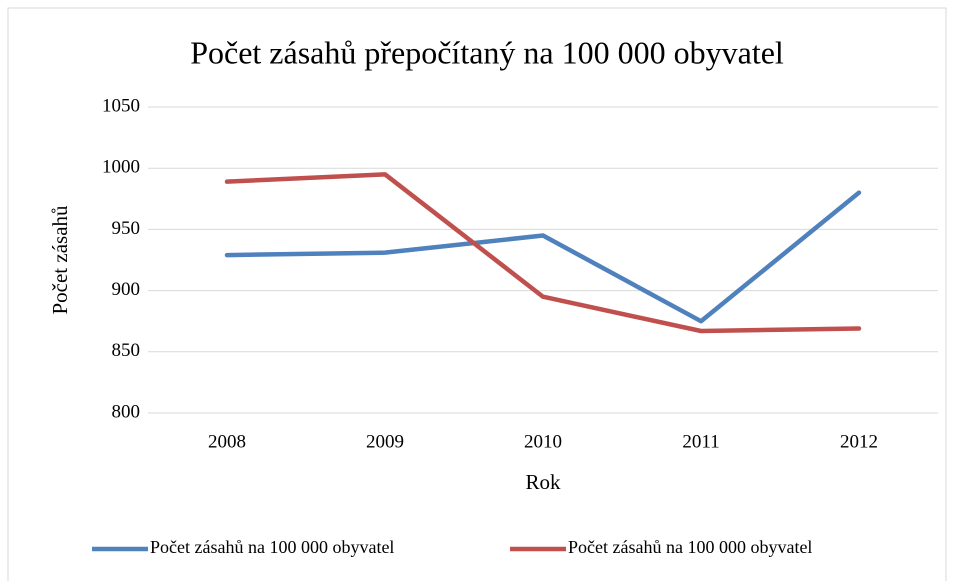  What do you see at coordinates (121, 105) in the screenshot?
I see `y-tick-label: 1050` at bounding box center [121, 105].